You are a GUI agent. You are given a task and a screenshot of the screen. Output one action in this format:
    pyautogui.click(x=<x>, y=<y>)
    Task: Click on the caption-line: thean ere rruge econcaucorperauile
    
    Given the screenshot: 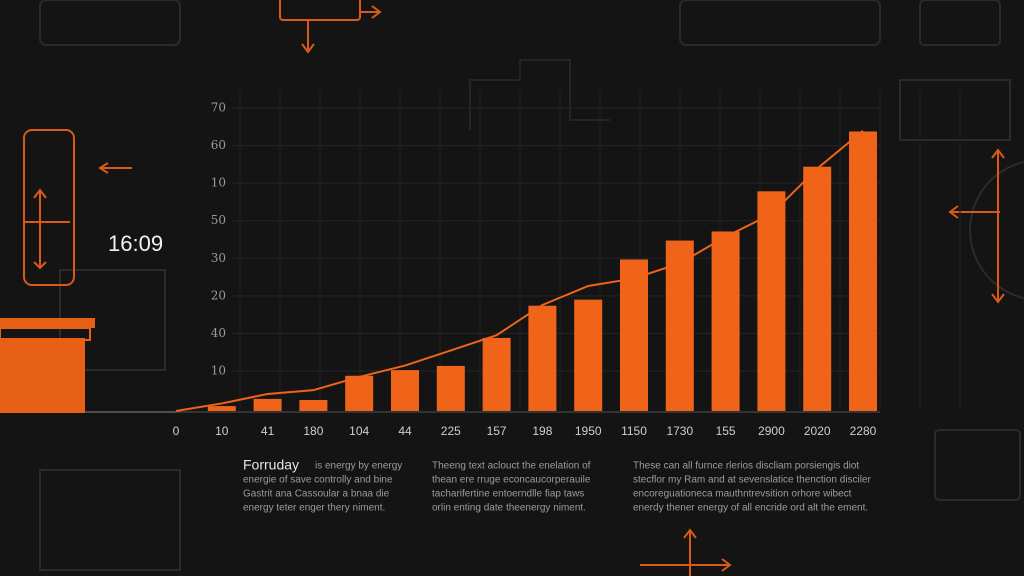 What is the action you would take?
    pyautogui.click(x=511, y=480)
    